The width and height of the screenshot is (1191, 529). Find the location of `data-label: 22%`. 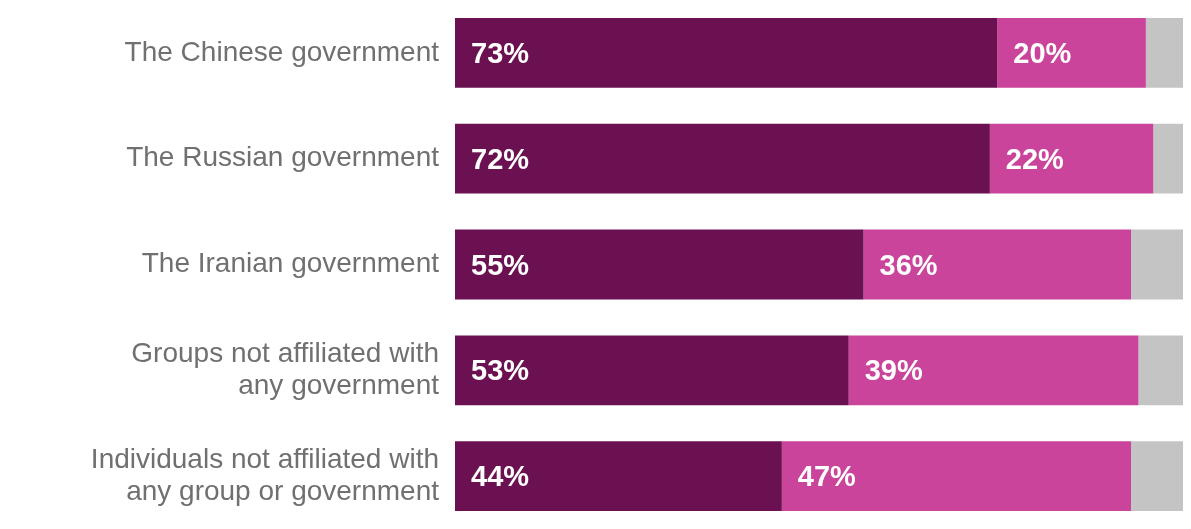

data-label: 22% is located at coordinates (1035, 158).